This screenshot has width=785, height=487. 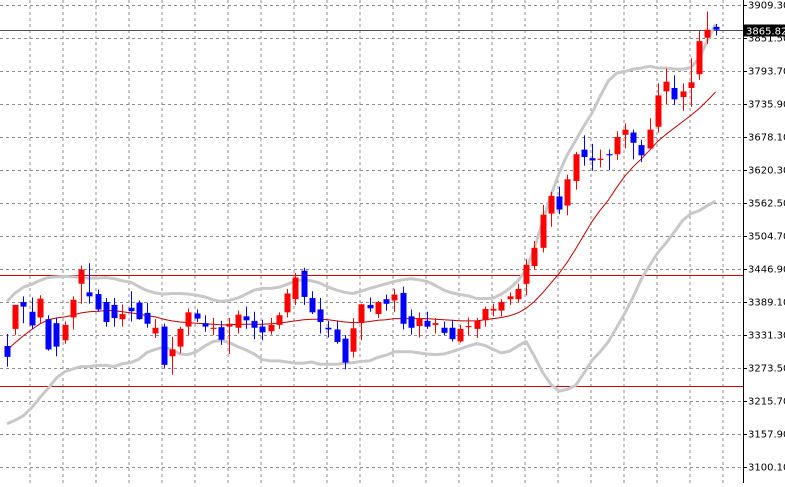 I want to click on y-tick-label: 3100.10, so click(x=766, y=468).